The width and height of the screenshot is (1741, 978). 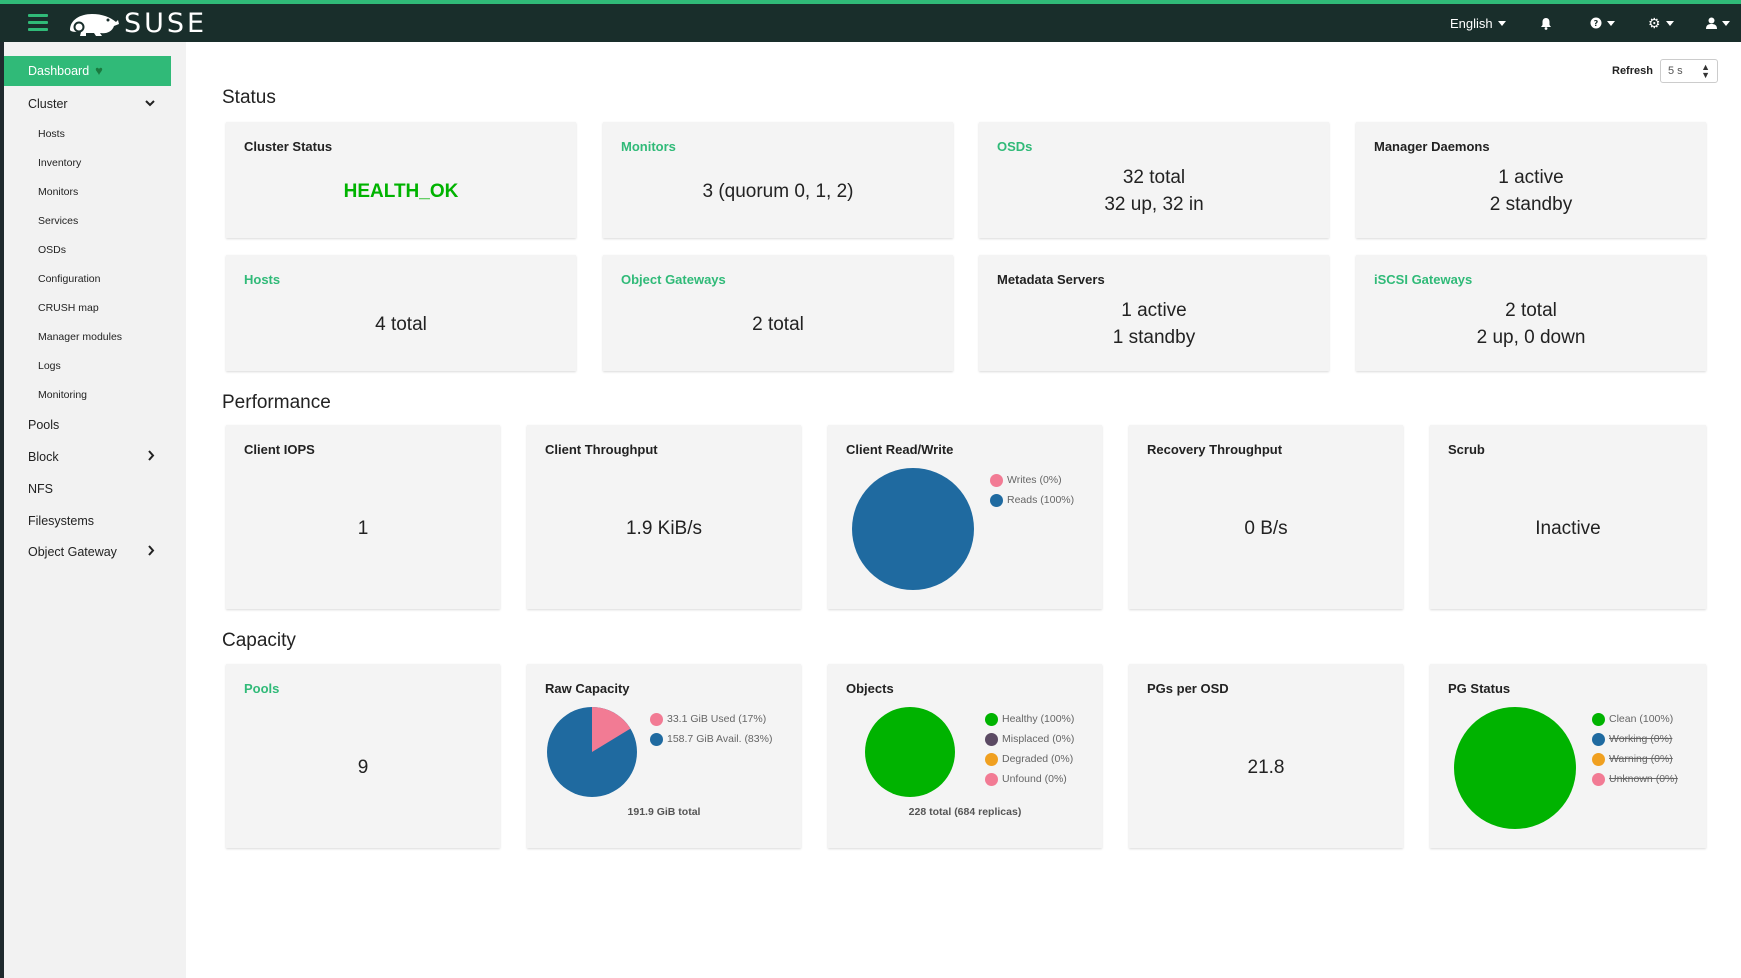 I want to click on sidebar-item-dashboard: Dashboard ♥, so click(x=87, y=71).